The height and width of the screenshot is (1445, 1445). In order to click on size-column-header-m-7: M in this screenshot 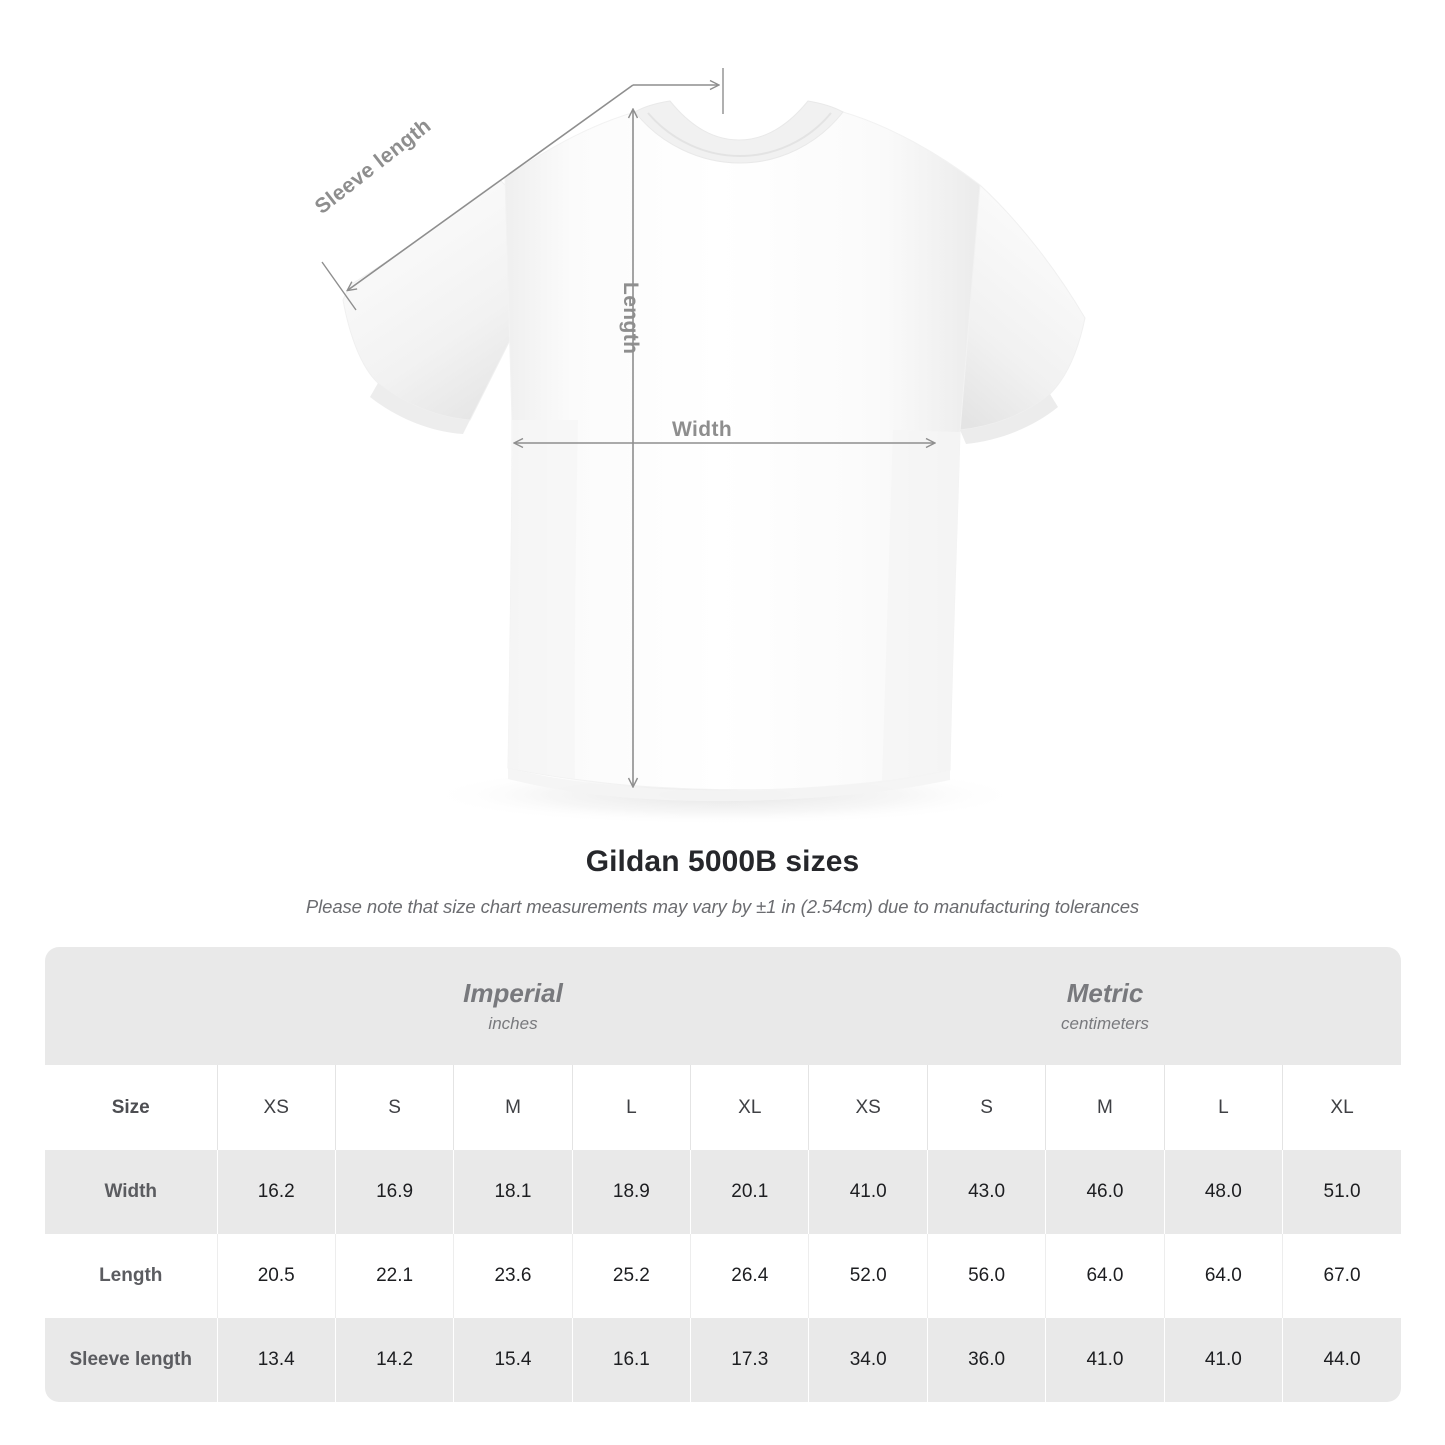, I will do `click(1105, 1107)`.